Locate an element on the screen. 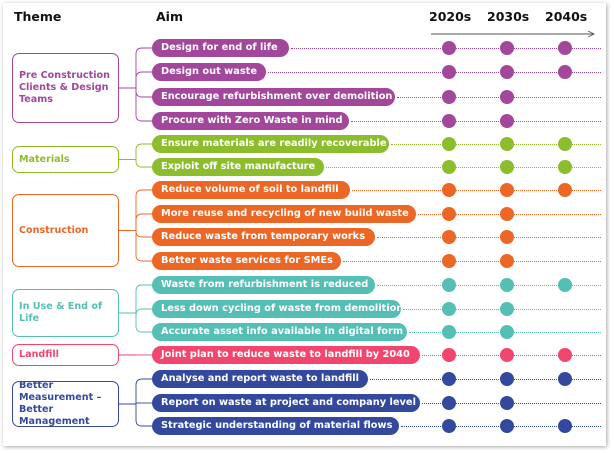 The width and height of the screenshot is (614, 453). theme-label-construction: Construction is located at coordinates (54, 230).